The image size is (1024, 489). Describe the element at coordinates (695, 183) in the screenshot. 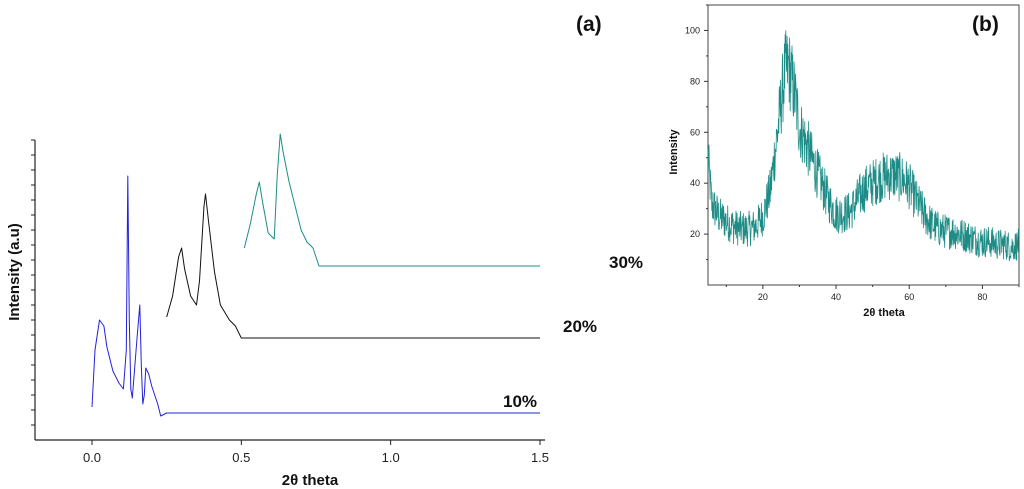

I see `panel-b-y-tick-label: 40` at that location.